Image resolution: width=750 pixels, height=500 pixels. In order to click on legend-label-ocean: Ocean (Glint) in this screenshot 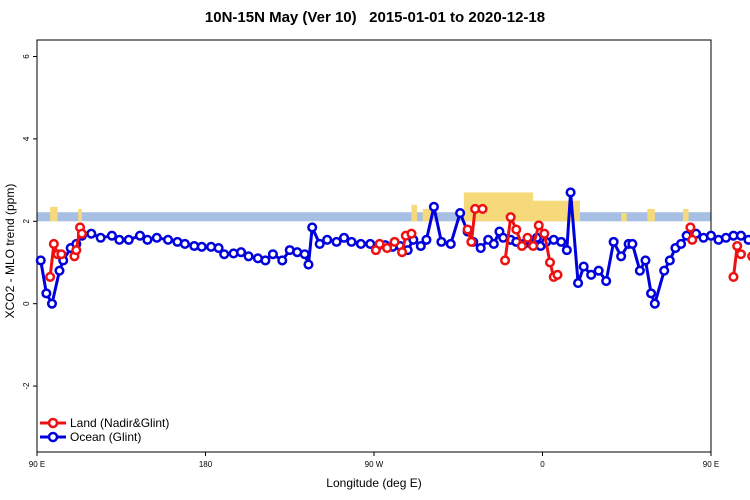, I will do `click(106, 437)`.